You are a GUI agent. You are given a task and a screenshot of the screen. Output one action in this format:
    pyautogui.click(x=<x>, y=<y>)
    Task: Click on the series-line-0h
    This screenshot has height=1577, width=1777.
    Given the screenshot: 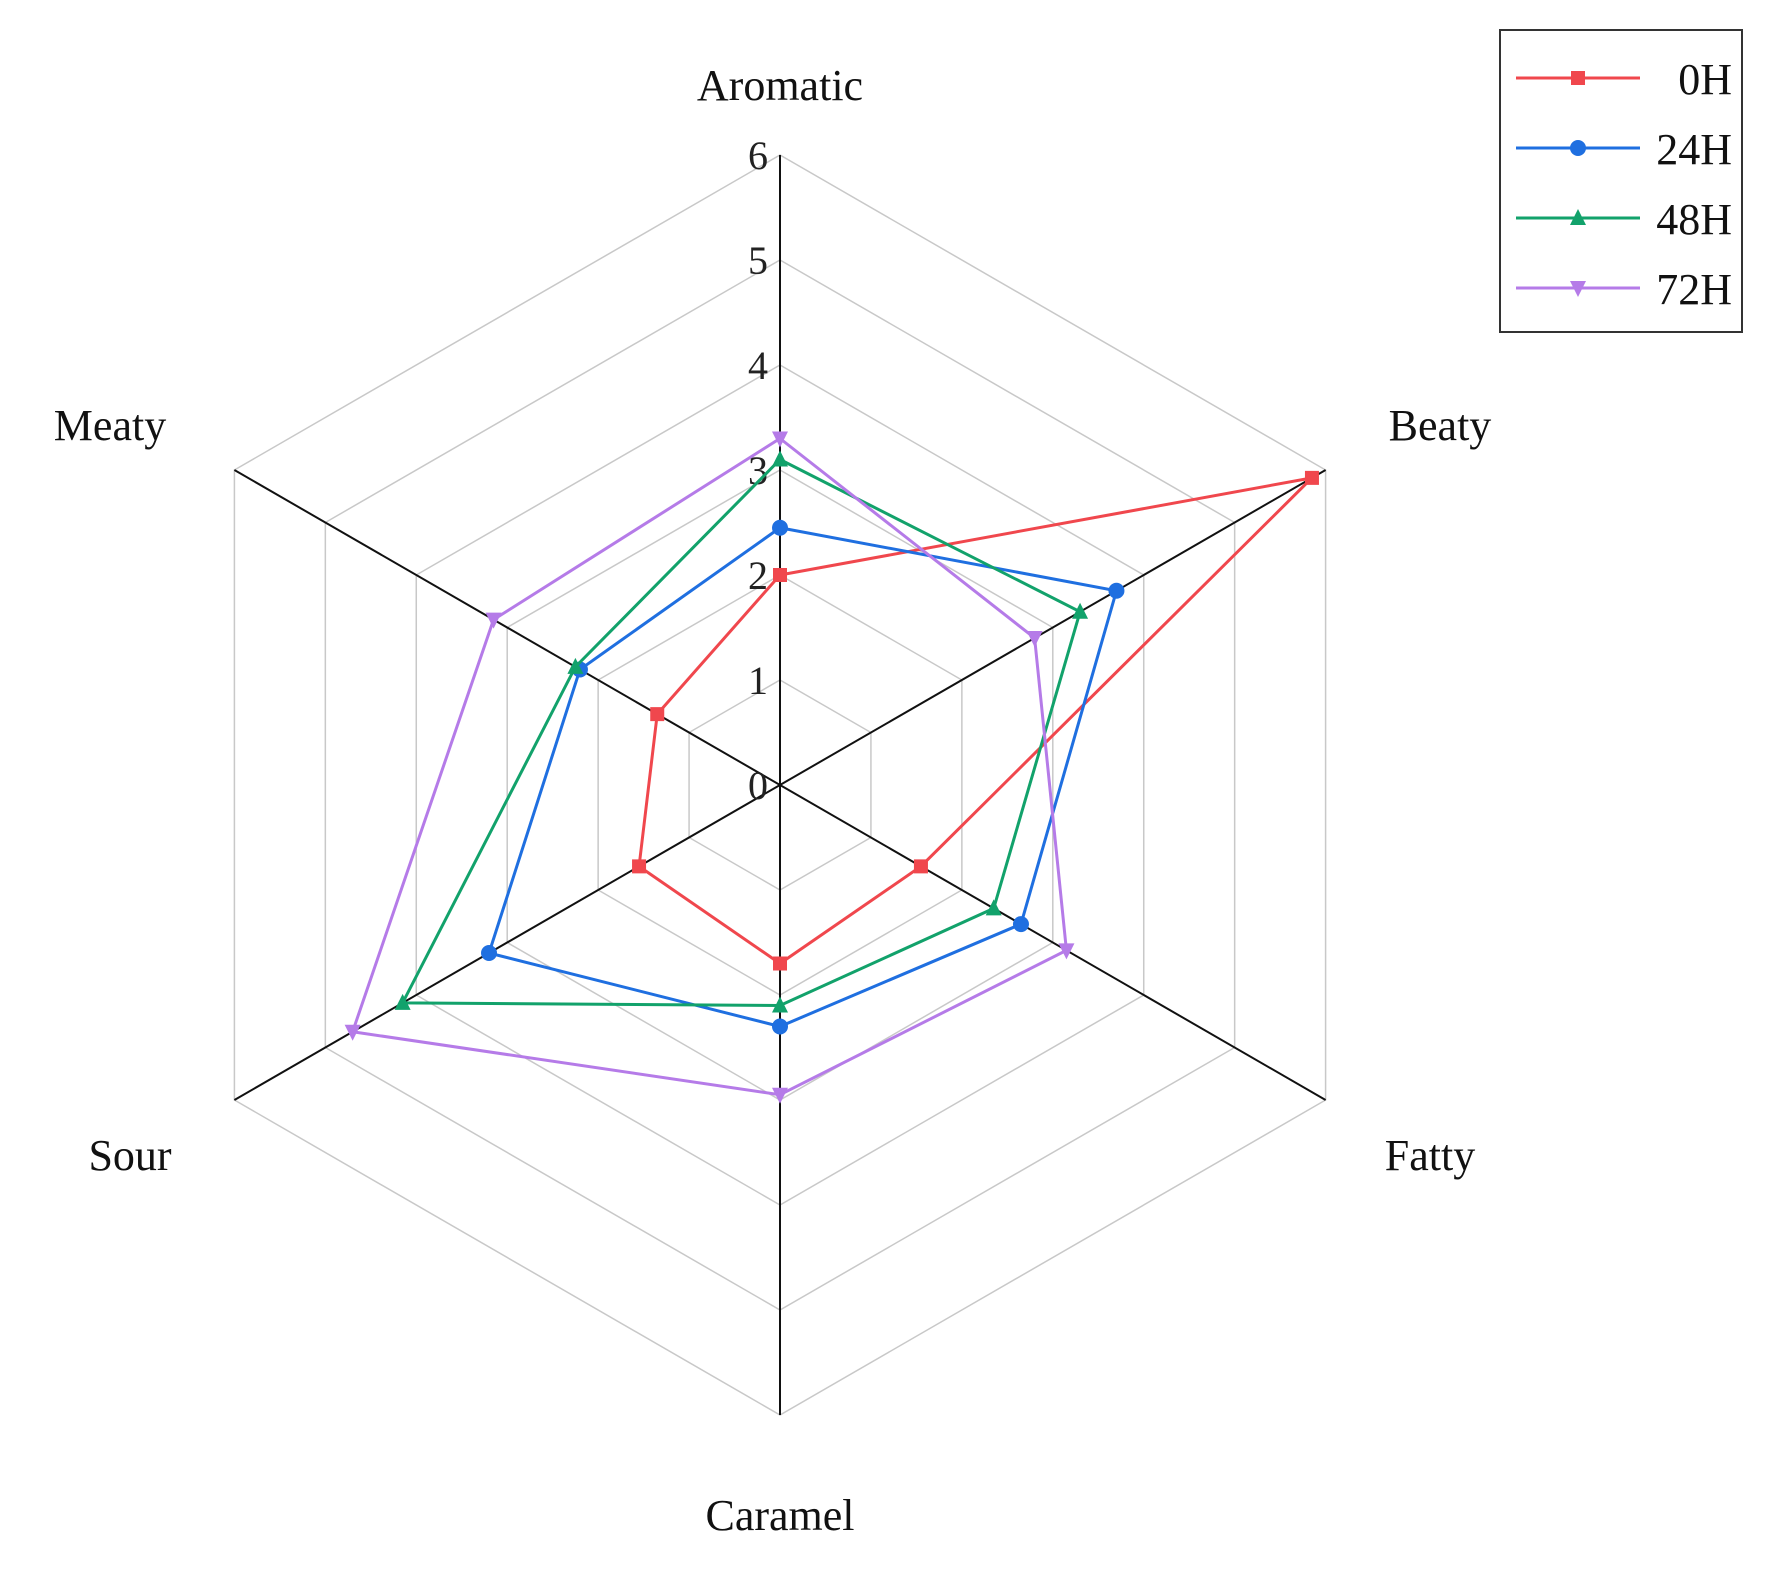 What is the action you would take?
    pyautogui.click(x=977, y=720)
    